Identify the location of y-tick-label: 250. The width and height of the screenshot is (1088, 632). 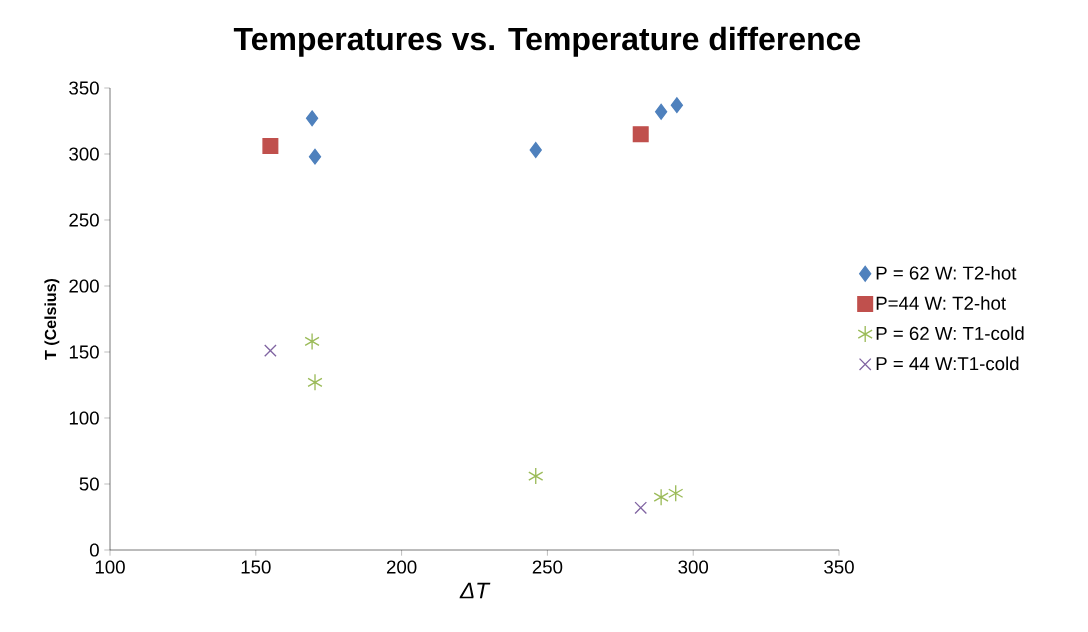
(84, 220).